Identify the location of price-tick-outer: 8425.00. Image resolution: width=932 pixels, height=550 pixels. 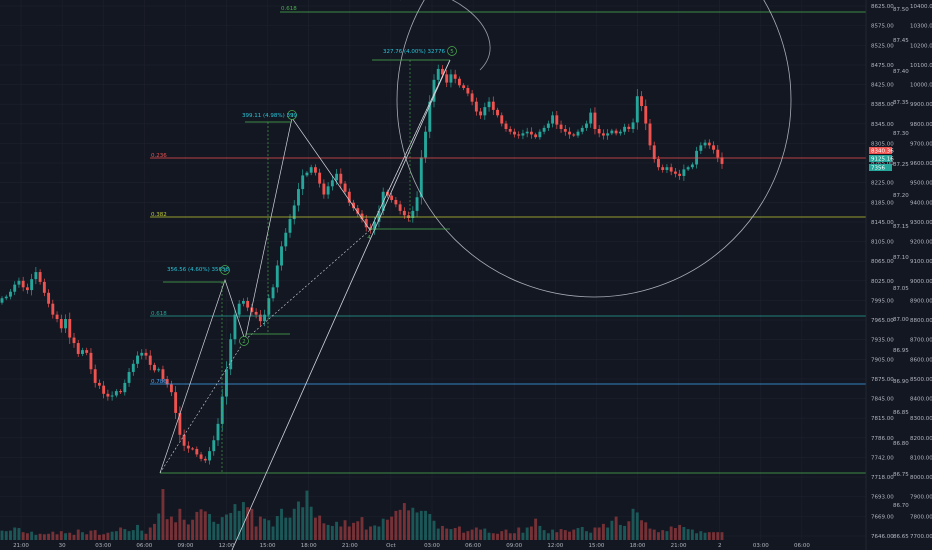
(882, 86).